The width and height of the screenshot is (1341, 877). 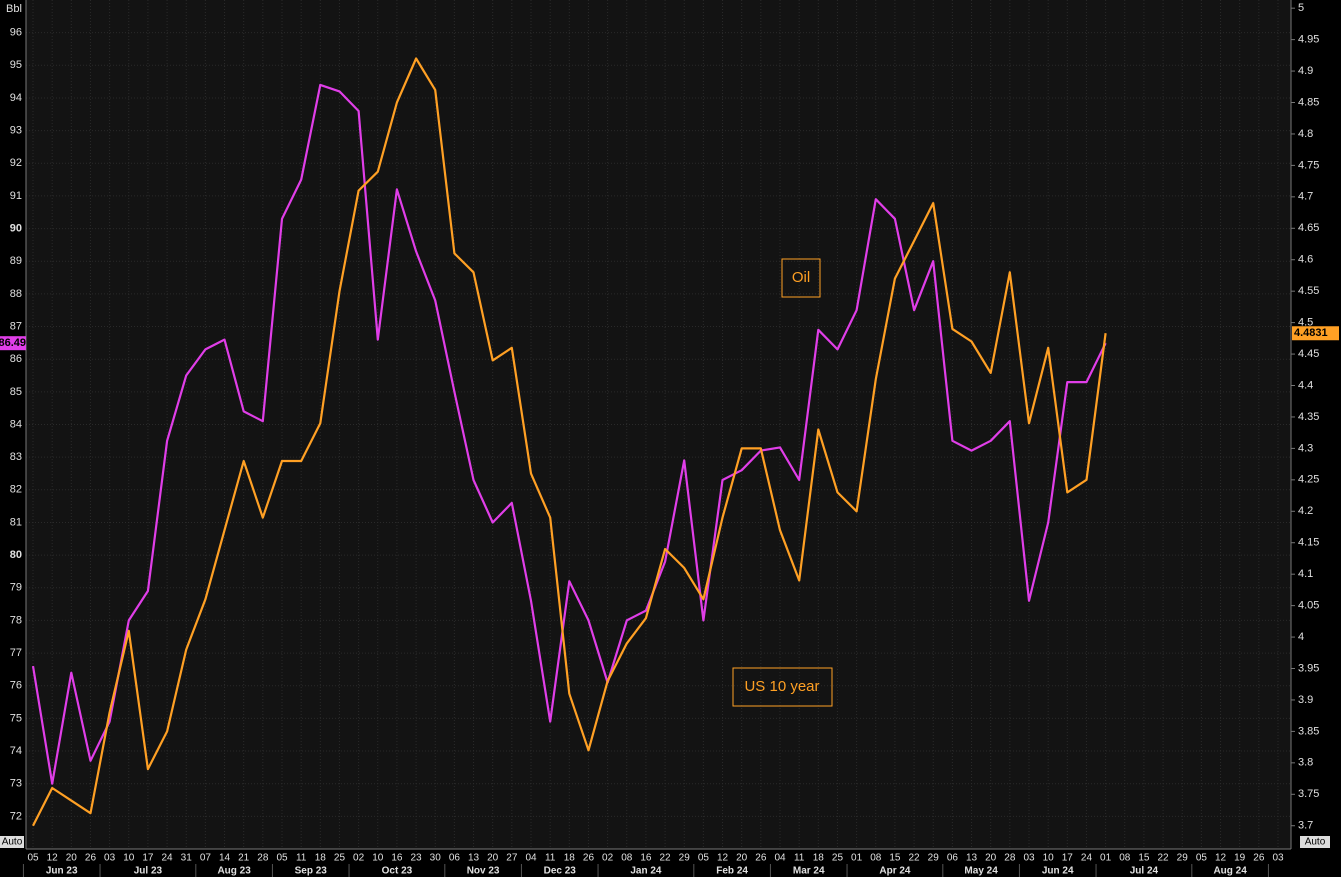 What do you see at coordinates (359, 858) in the screenshot?
I see `x-tick-label: 02` at bounding box center [359, 858].